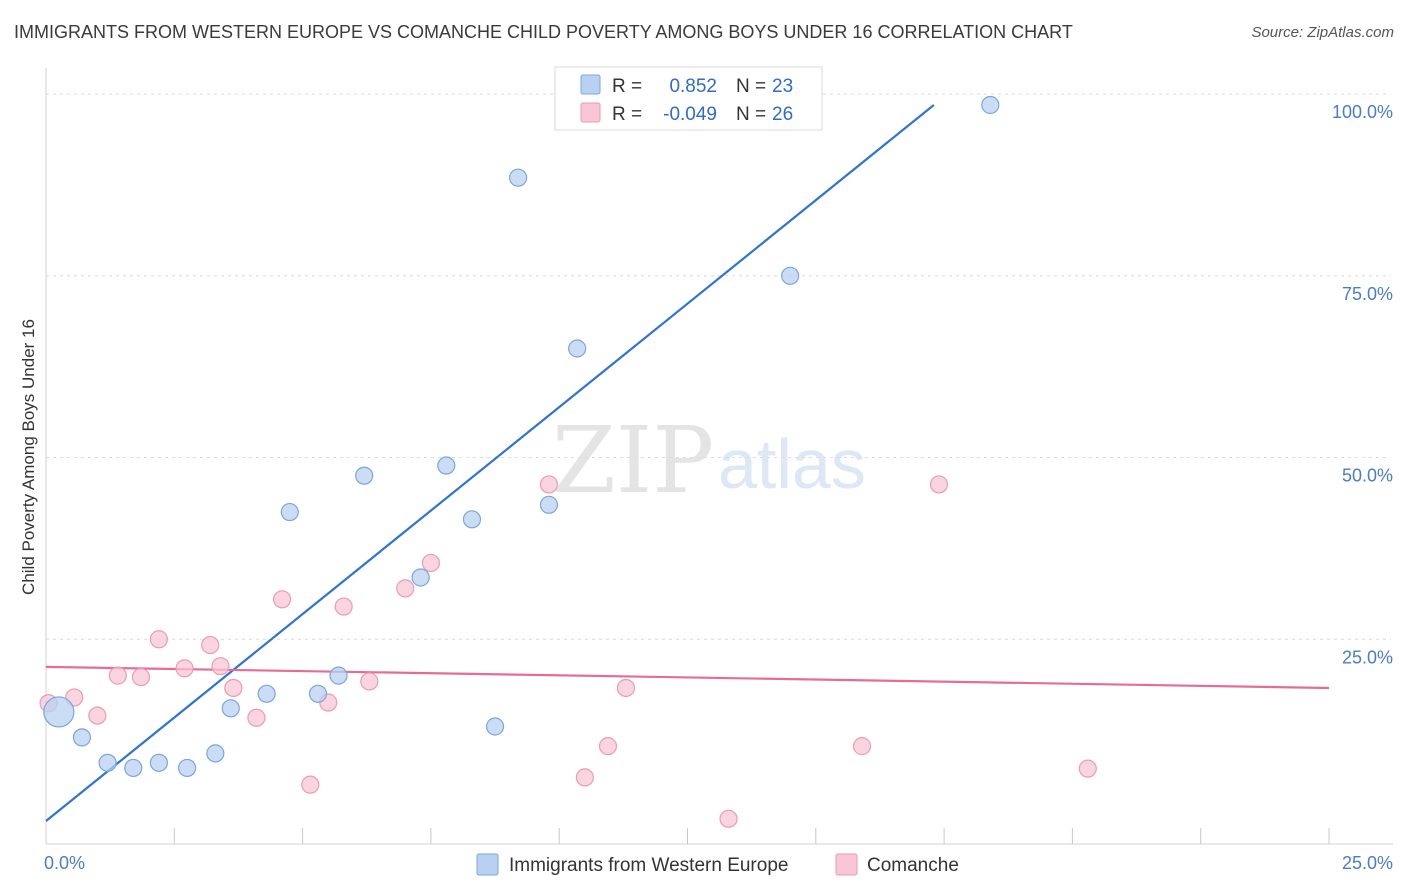  Describe the element at coordinates (782, 114) in the screenshot. I see `legend-n-value-2: 26` at that location.